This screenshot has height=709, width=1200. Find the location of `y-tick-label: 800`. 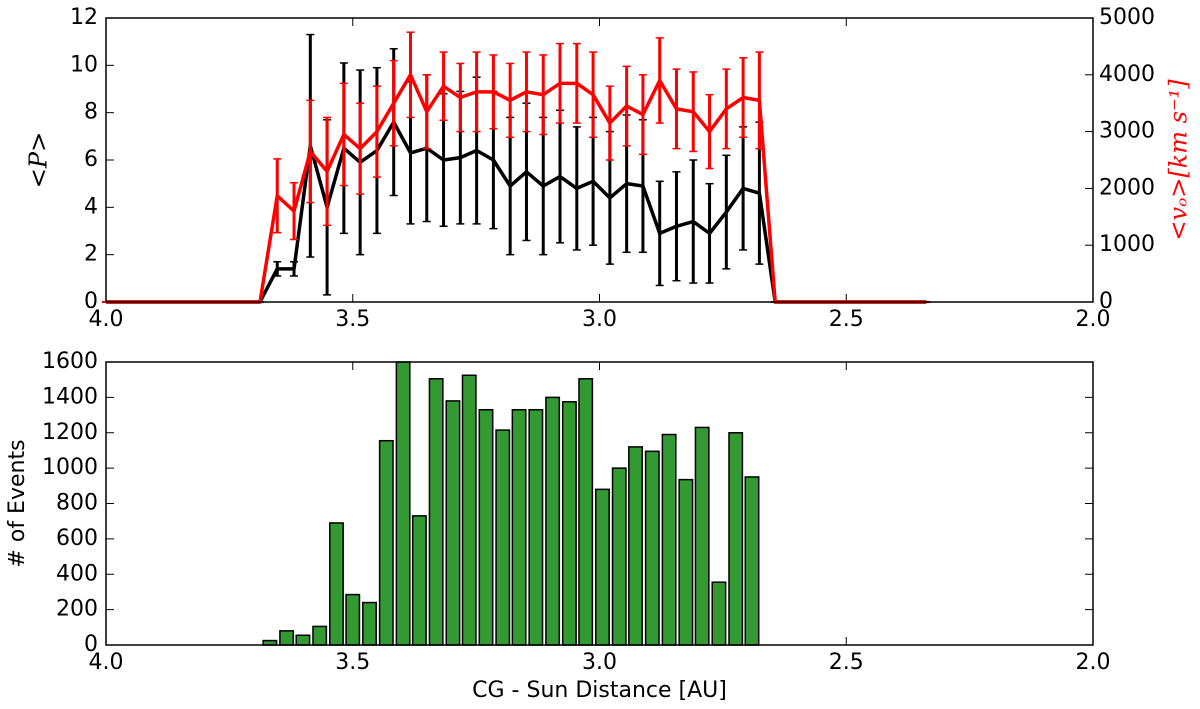

y-tick-label: 800 is located at coordinates (77, 503).